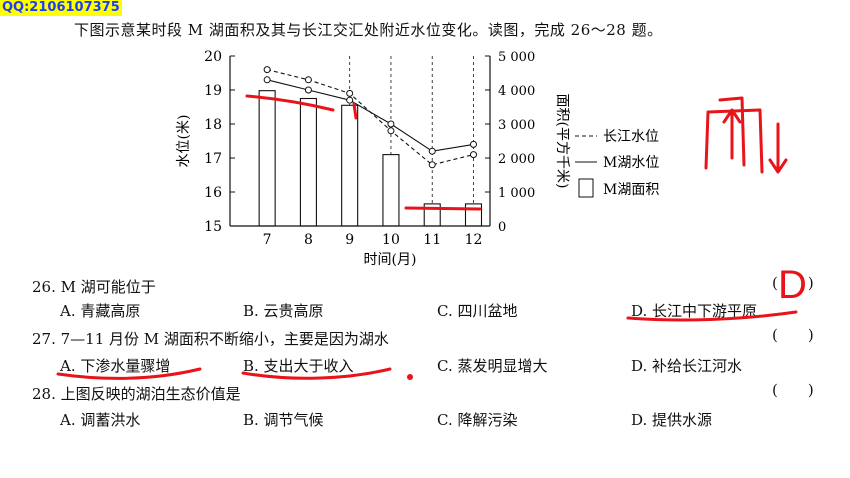  I want to click on q27-option-a: A. 下渗水量骤增, so click(115, 366).